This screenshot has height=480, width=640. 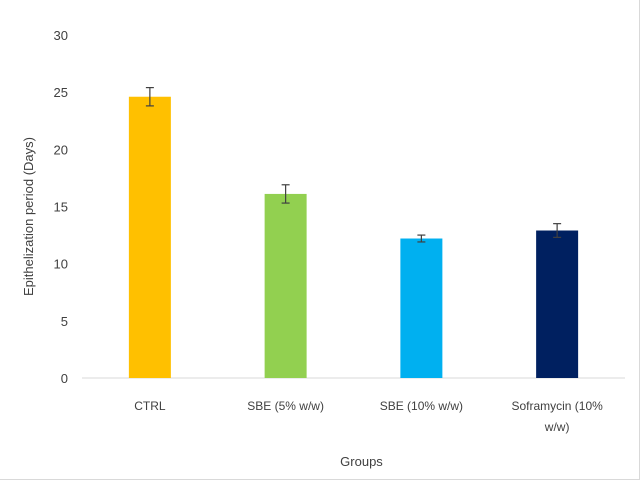 What do you see at coordinates (61, 35) in the screenshot?
I see `y-tick-label: 30` at bounding box center [61, 35].